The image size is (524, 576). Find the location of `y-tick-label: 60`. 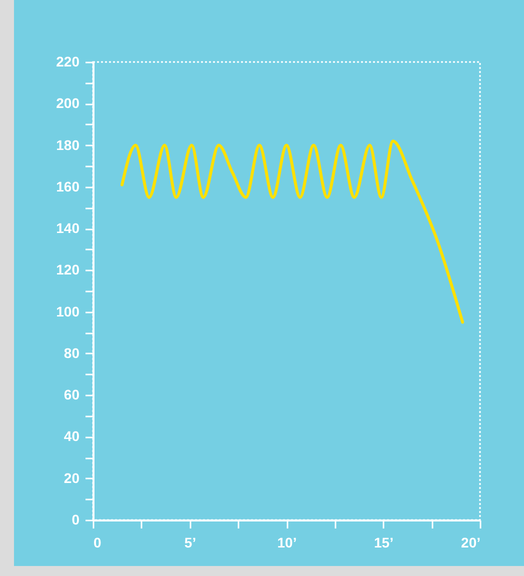

y-tick-label: 60 is located at coordinates (72, 394).